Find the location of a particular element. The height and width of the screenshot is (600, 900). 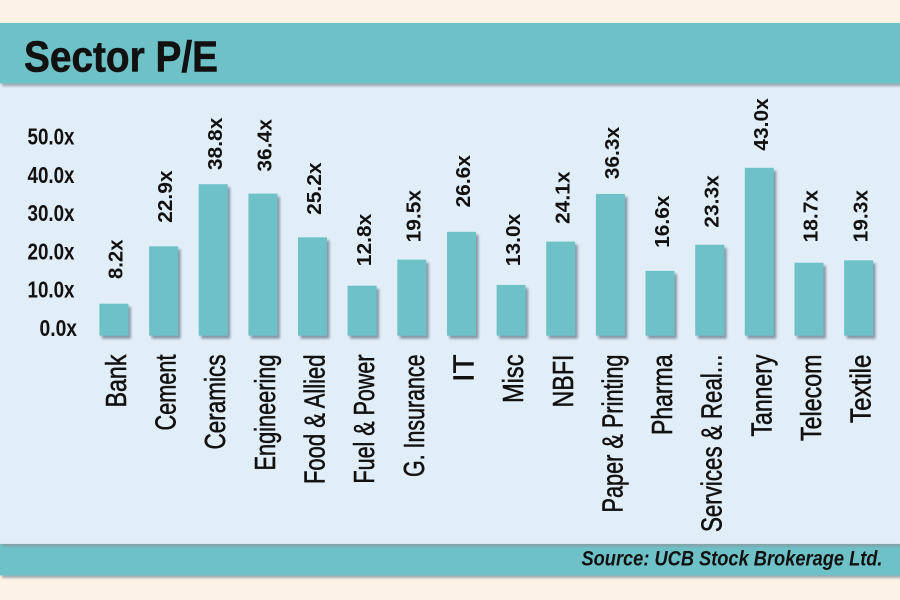

svg-text: 19.5x is located at coordinates (414, 215).